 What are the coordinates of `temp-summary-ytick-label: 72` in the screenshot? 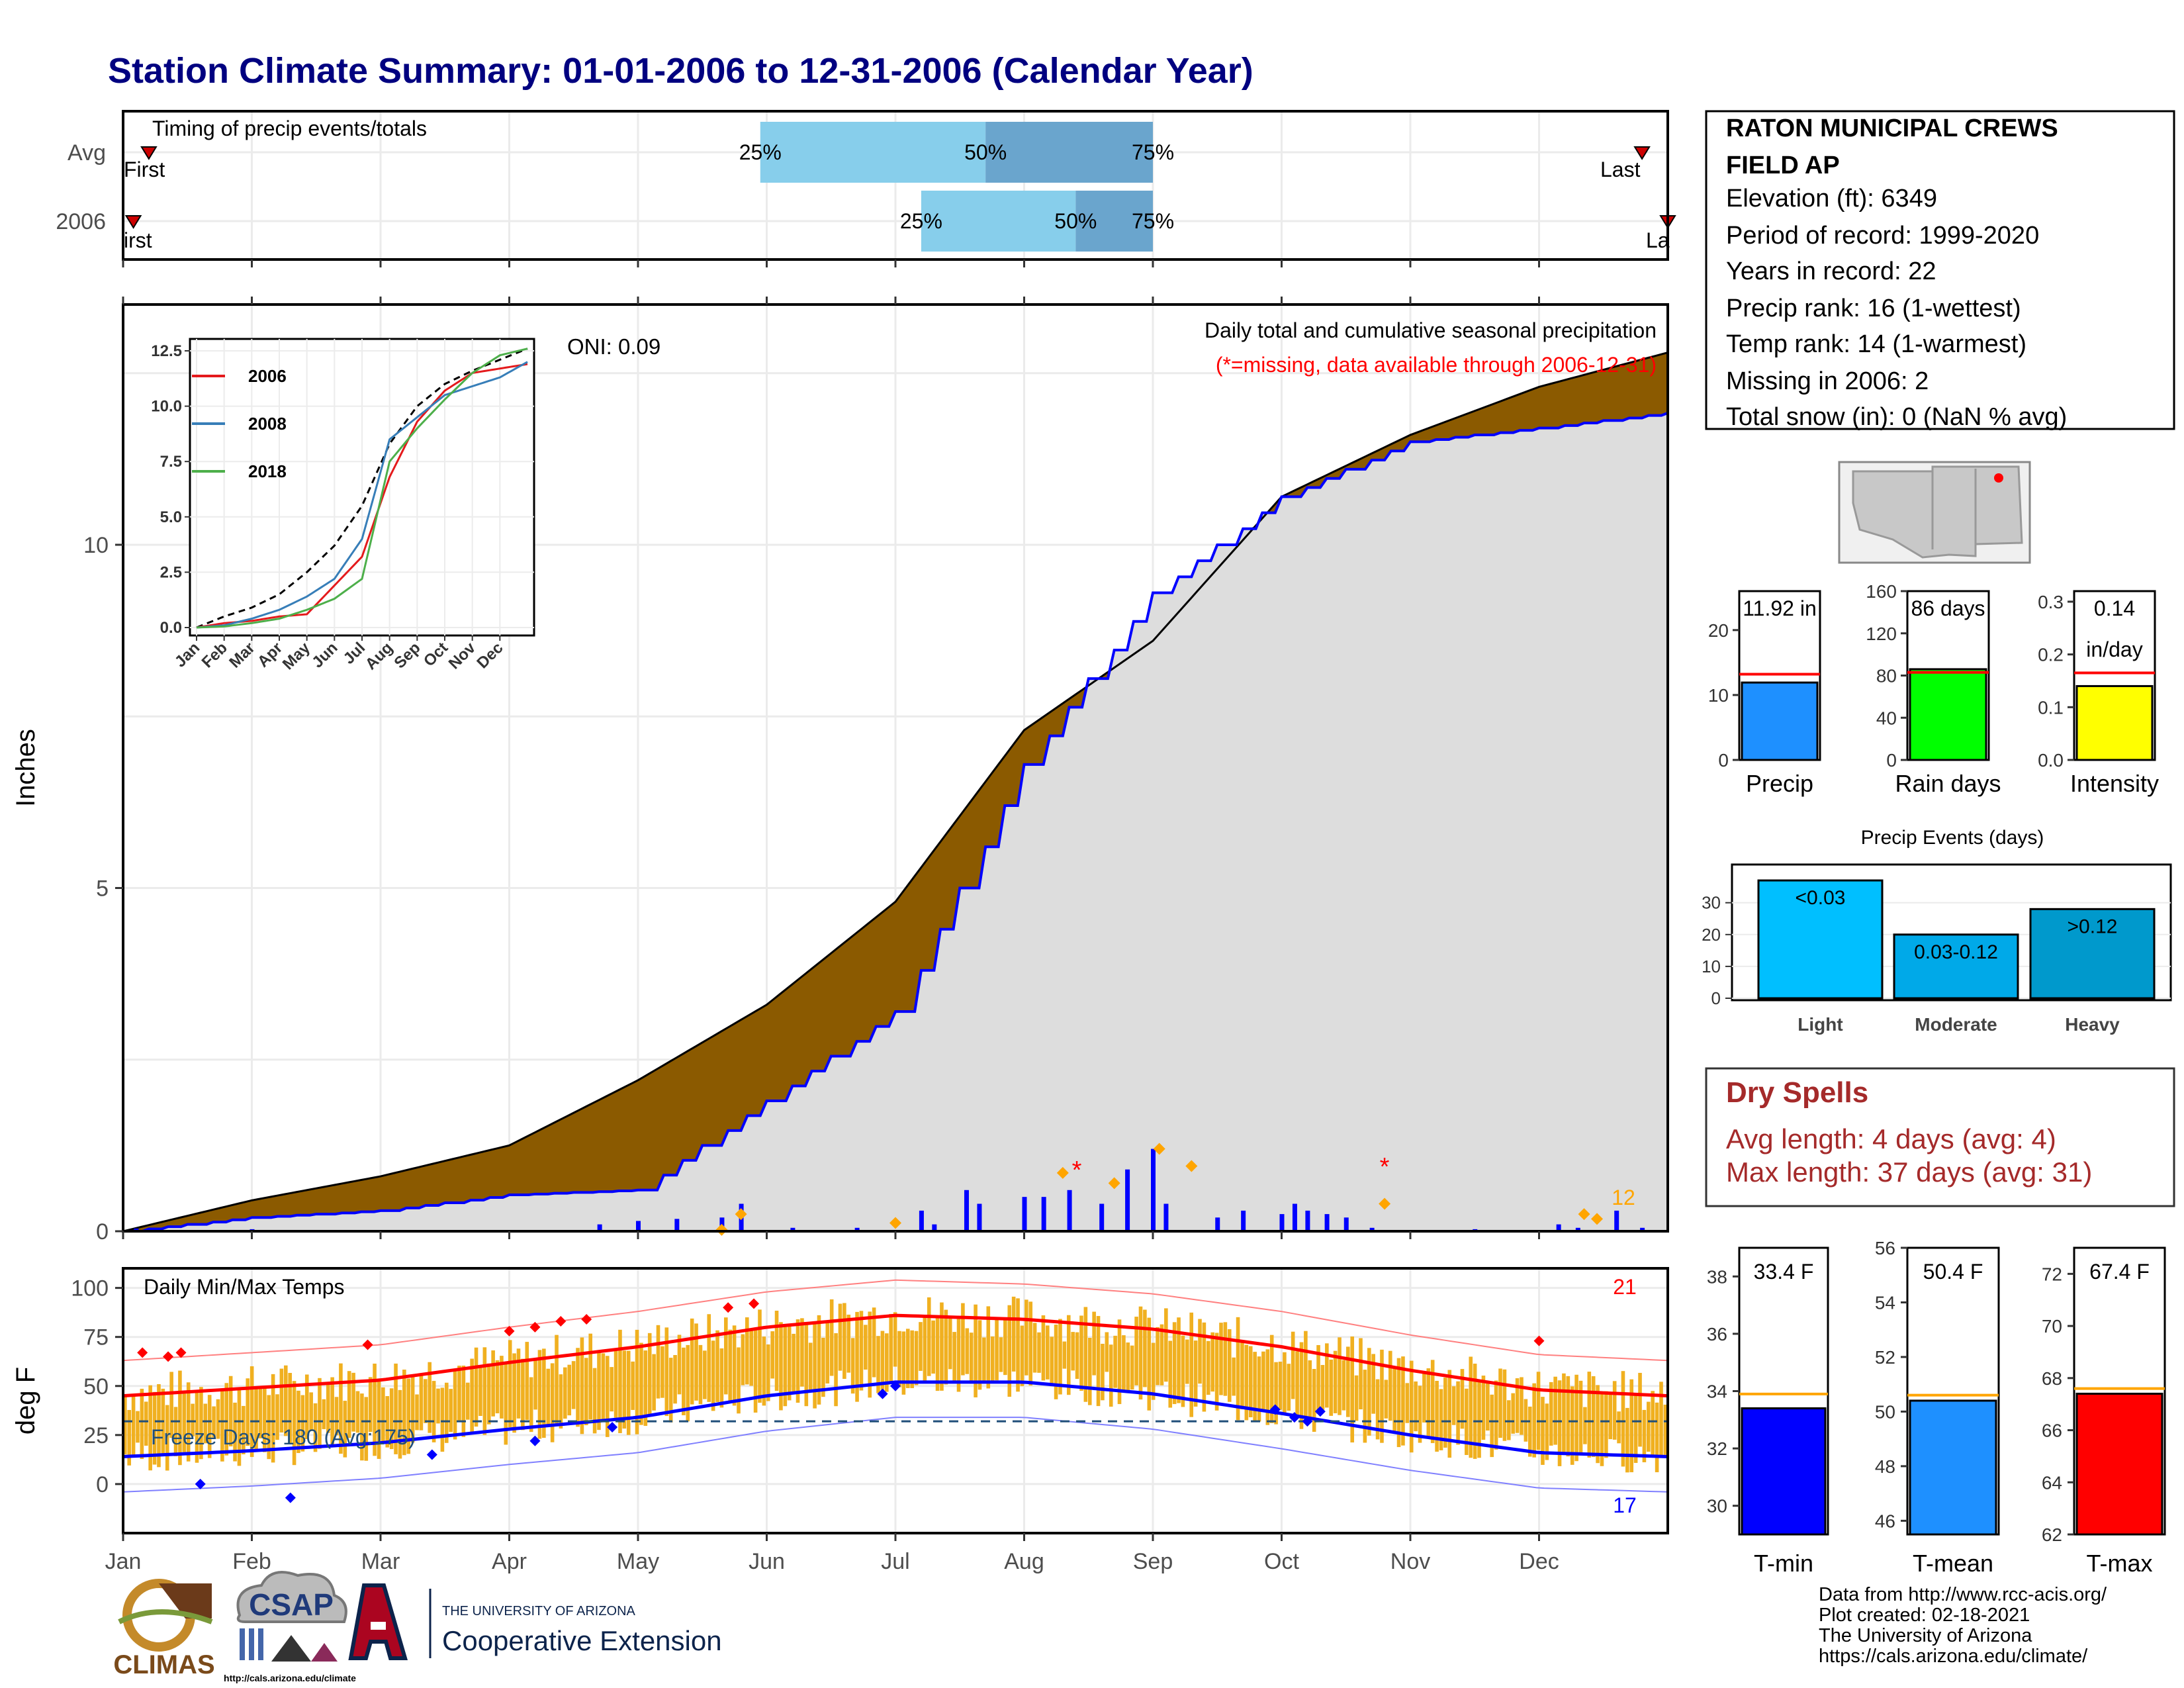 It's located at (2052, 1274).